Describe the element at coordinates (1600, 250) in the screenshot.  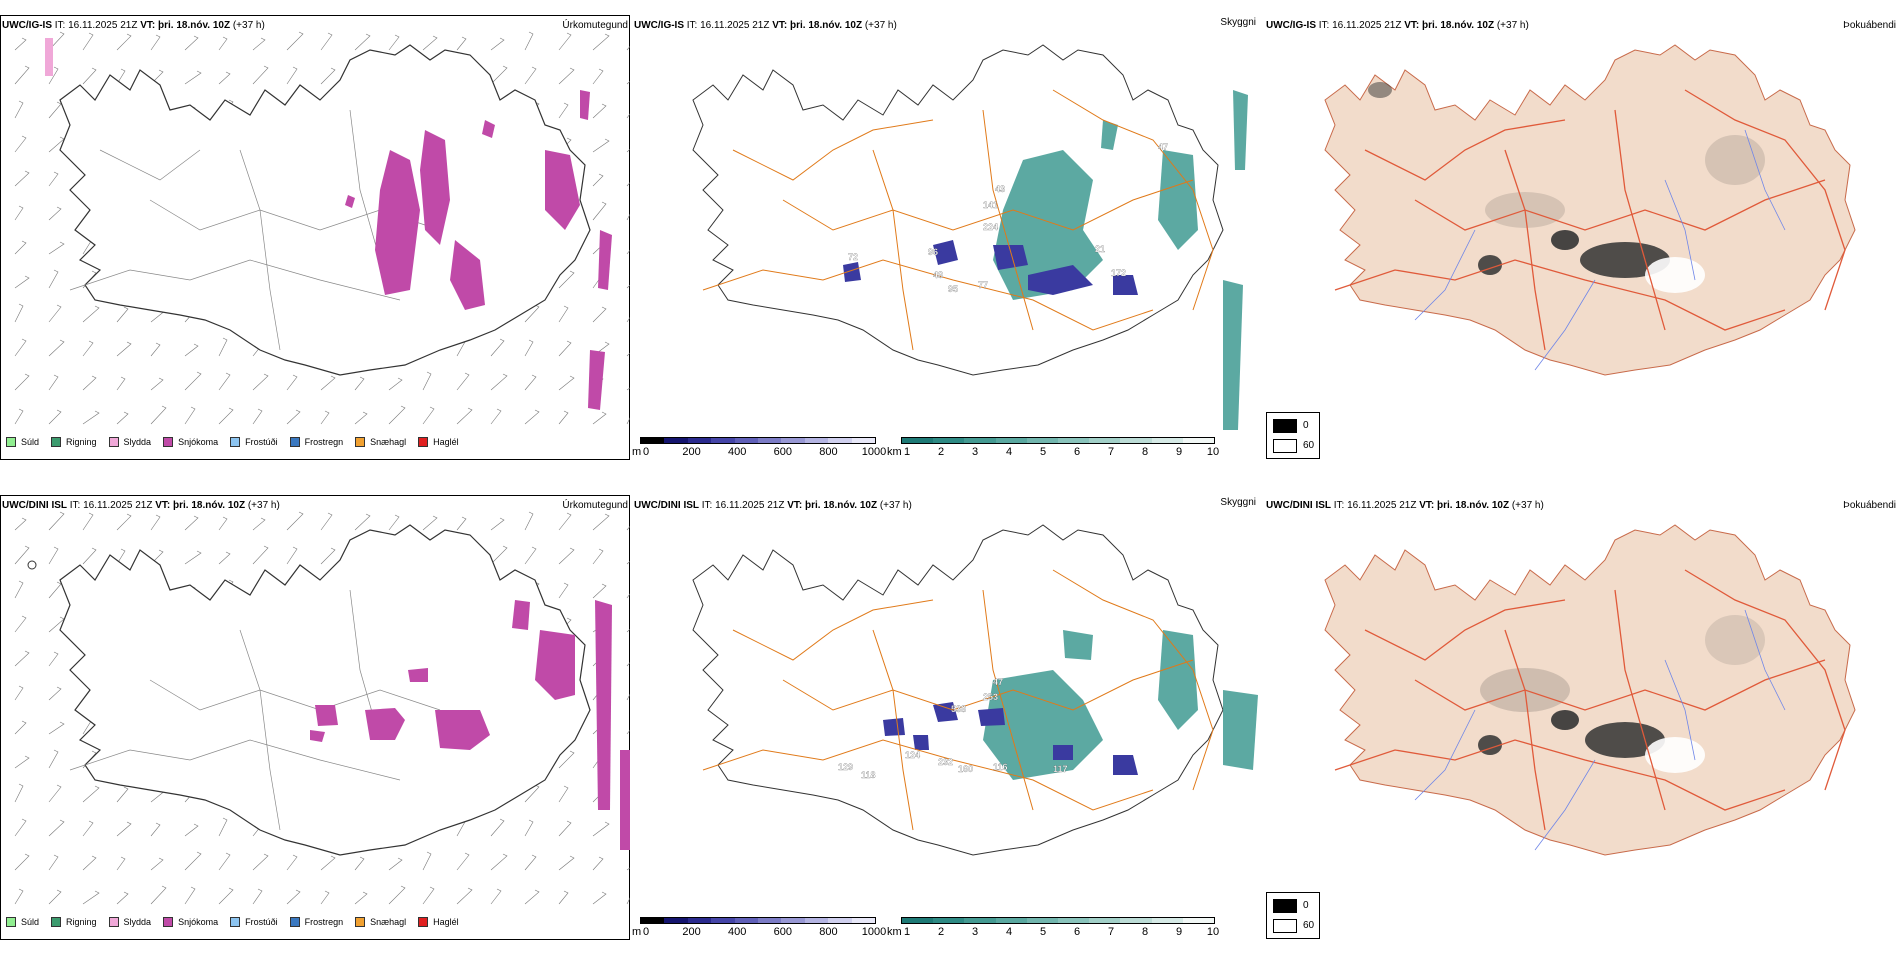
I see `rivers-layer` at that location.